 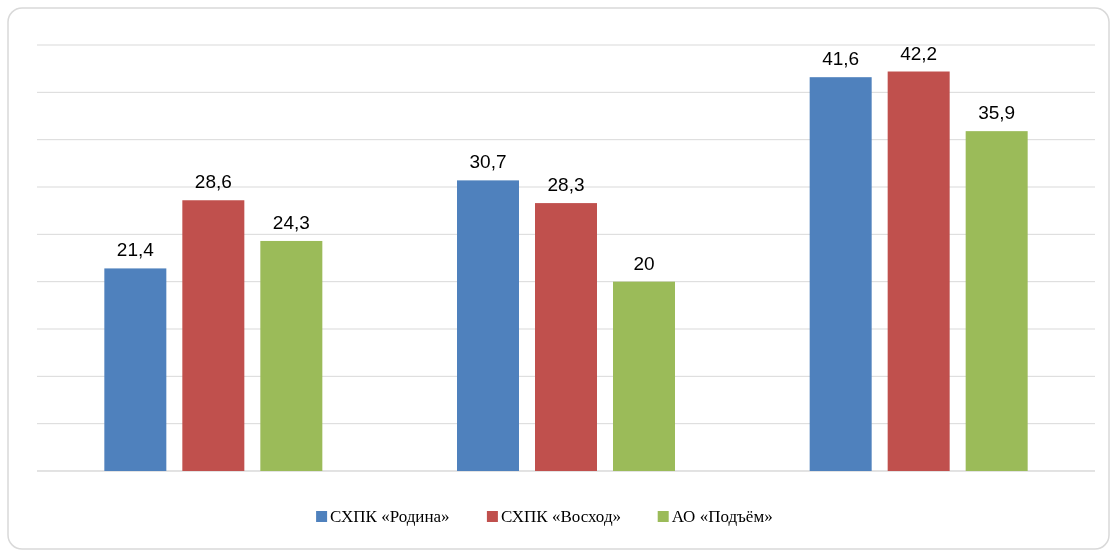 I want to click on legend-label: СХПК «Восход», so click(x=561, y=516).